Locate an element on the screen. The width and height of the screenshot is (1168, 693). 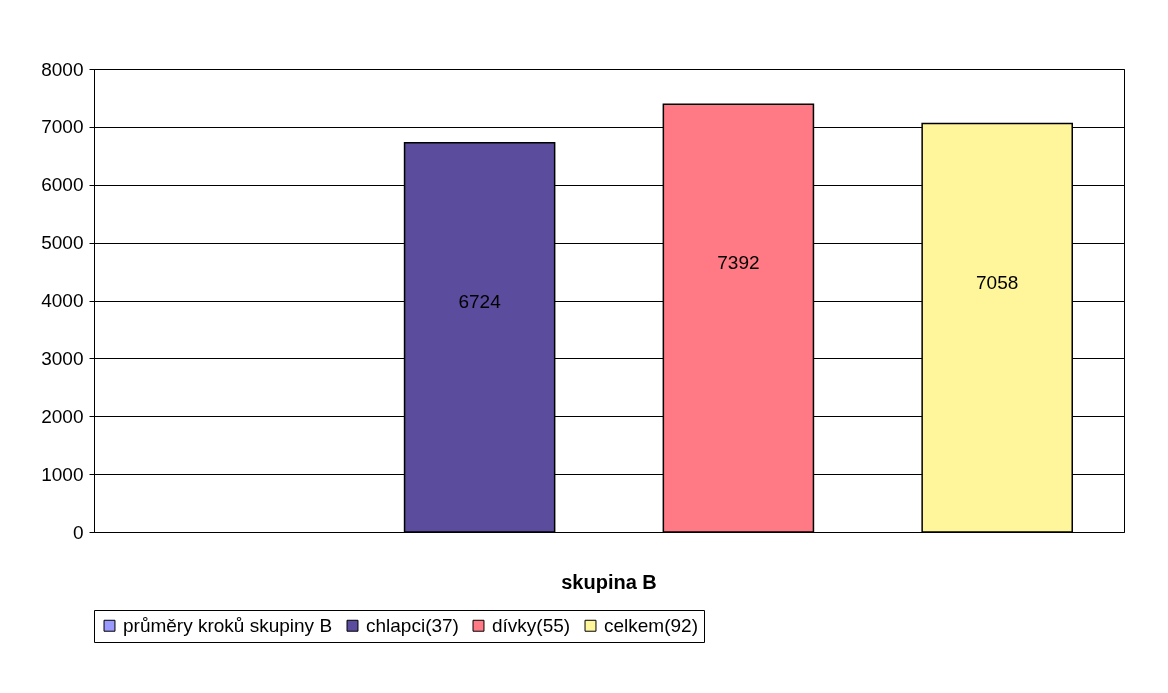
data-label: 7392 is located at coordinates (738, 263).